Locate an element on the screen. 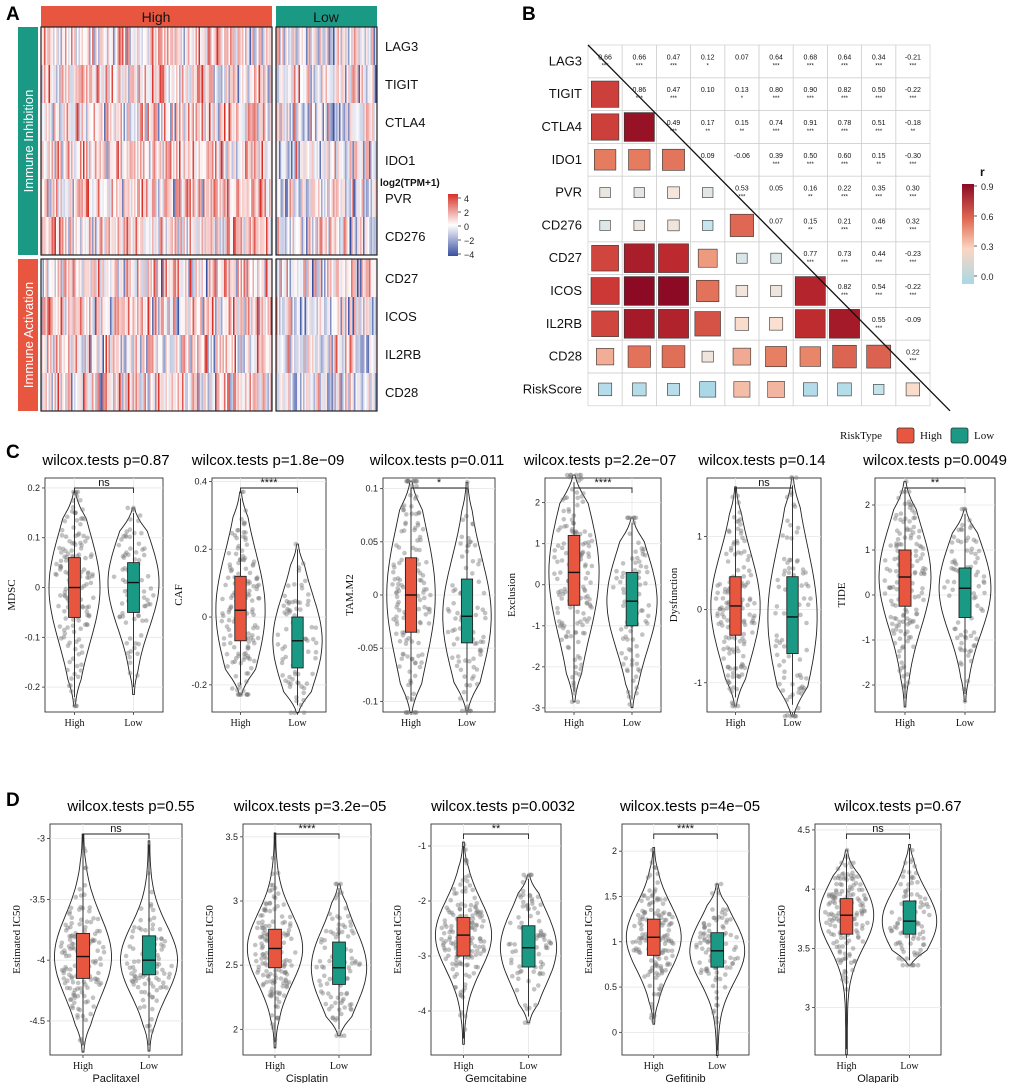  y-tick-label: -0.1 is located at coordinates (370, 701).